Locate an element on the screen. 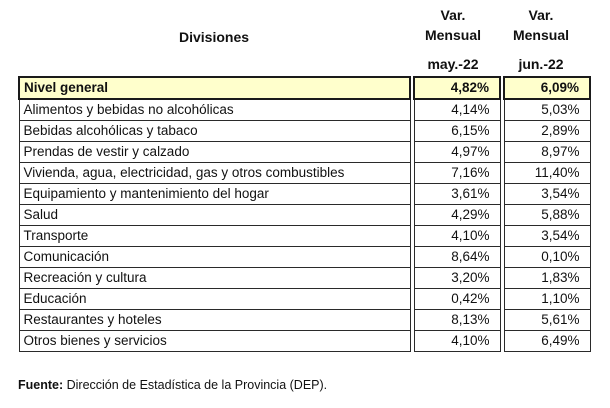 The height and width of the screenshot is (408, 610). source-label: Fuente: is located at coordinates (41, 385).